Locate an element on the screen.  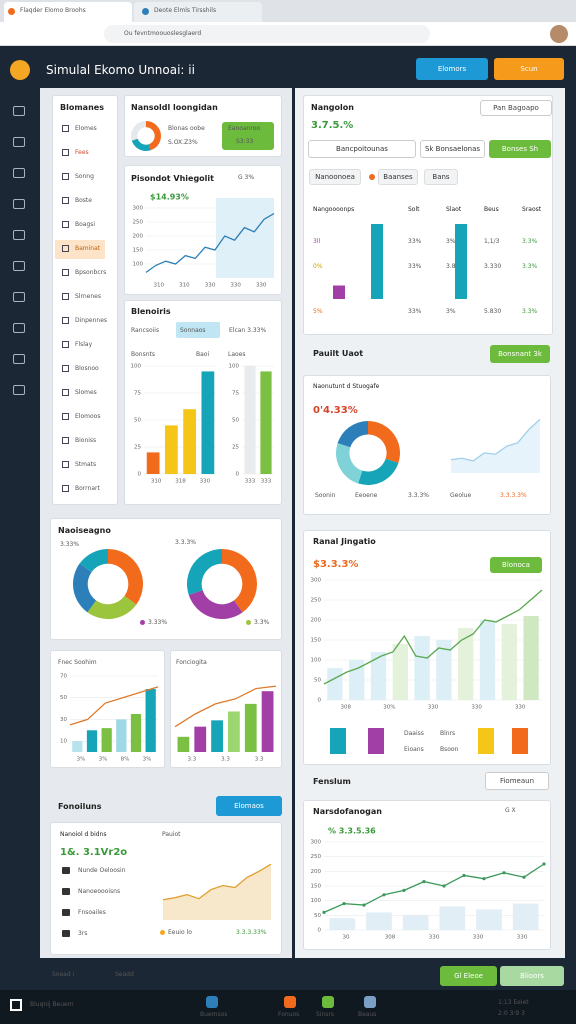
tool: Sk Bonsaelonas is located at coordinates (452, 149).